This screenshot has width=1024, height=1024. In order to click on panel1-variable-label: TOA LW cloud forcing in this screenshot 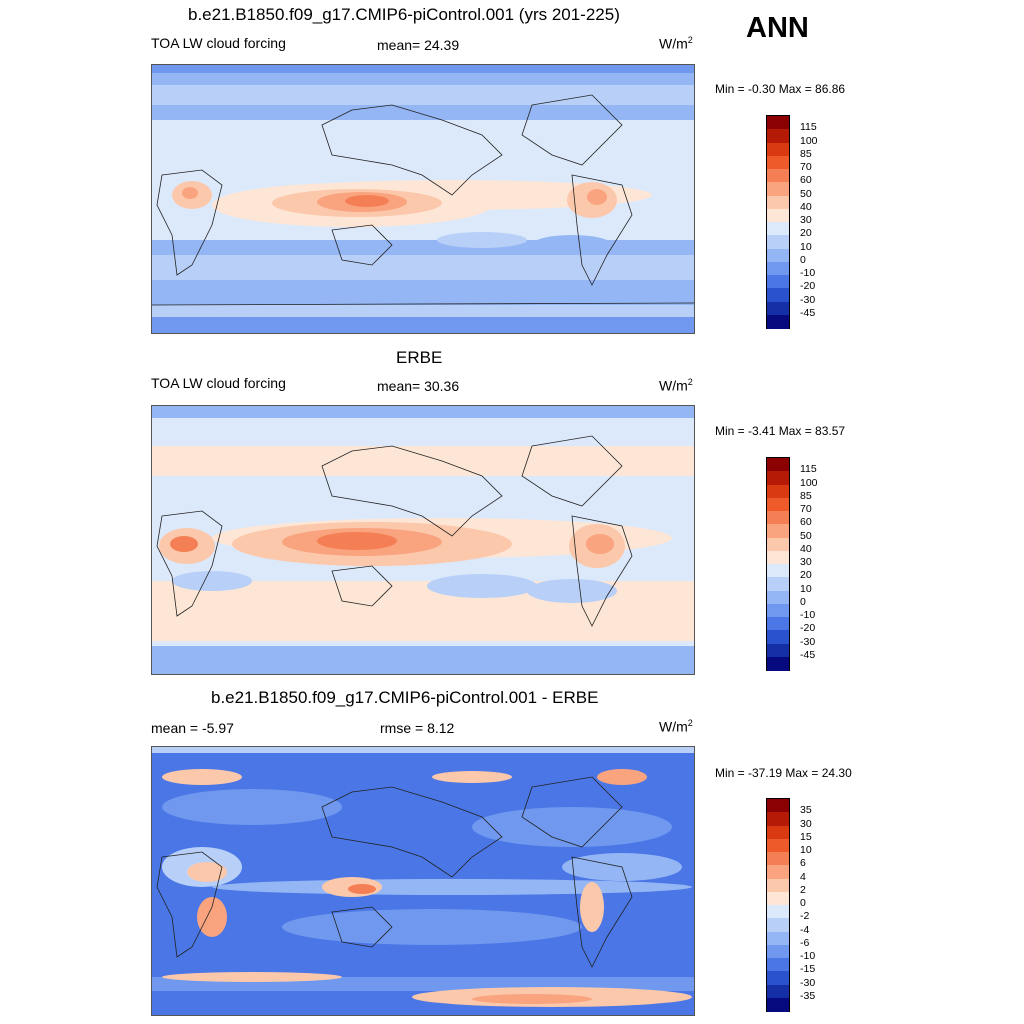, I will do `click(218, 43)`.